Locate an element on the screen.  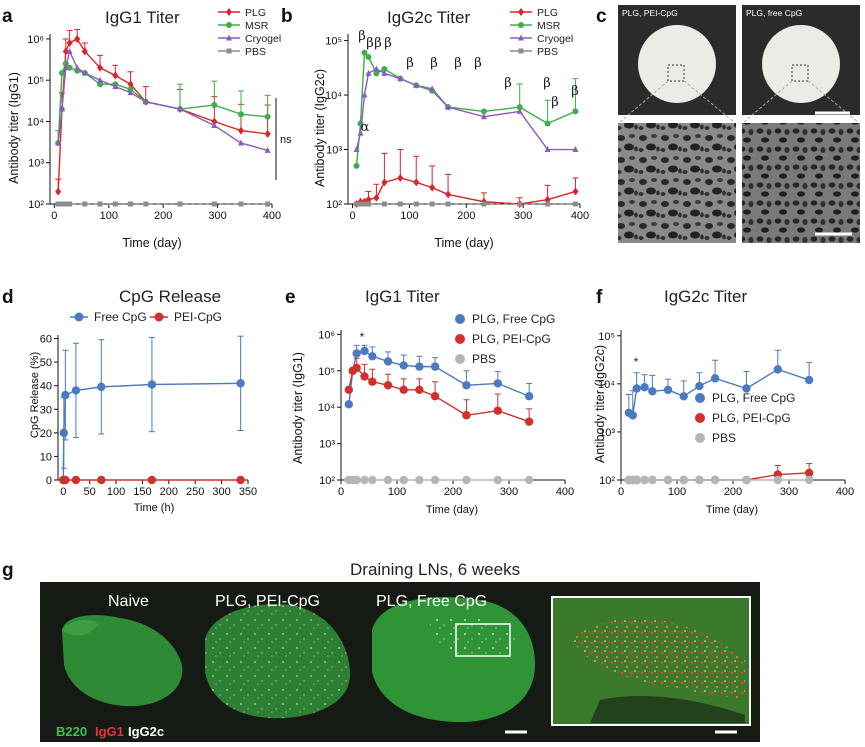
x-tick-label-d: 200 is located at coordinates (169, 492).